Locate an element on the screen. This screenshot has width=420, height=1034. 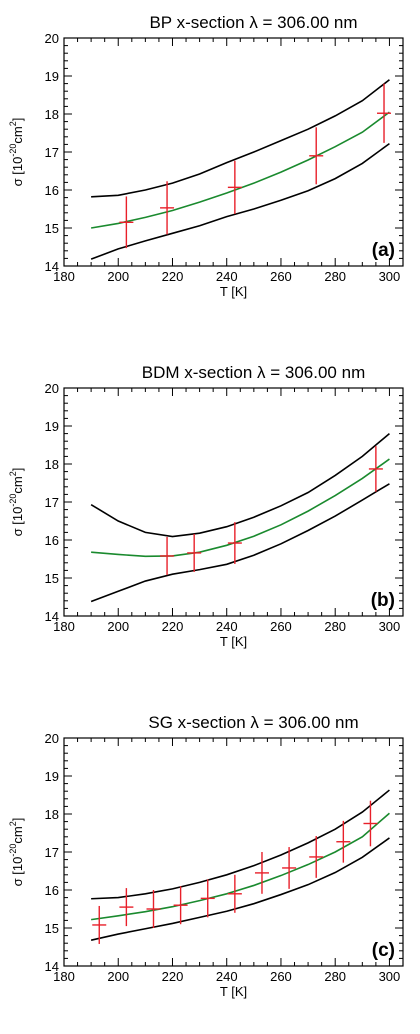
title-prefix: BP x-section is located at coordinates (199, 22).